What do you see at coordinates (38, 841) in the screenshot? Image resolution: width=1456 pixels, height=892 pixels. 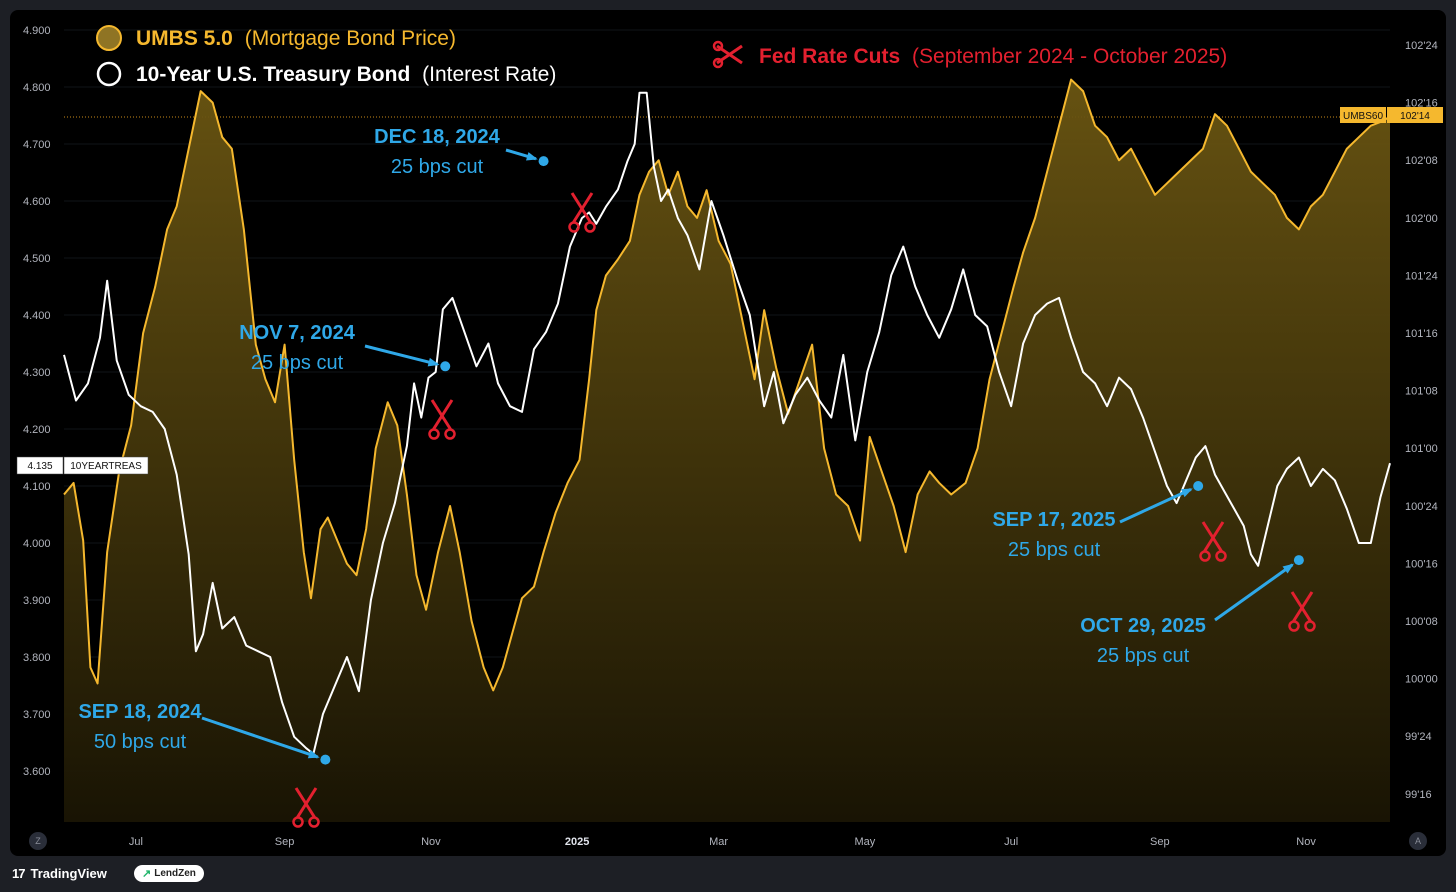 I see `zoom-button: Z` at bounding box center [38, 841].